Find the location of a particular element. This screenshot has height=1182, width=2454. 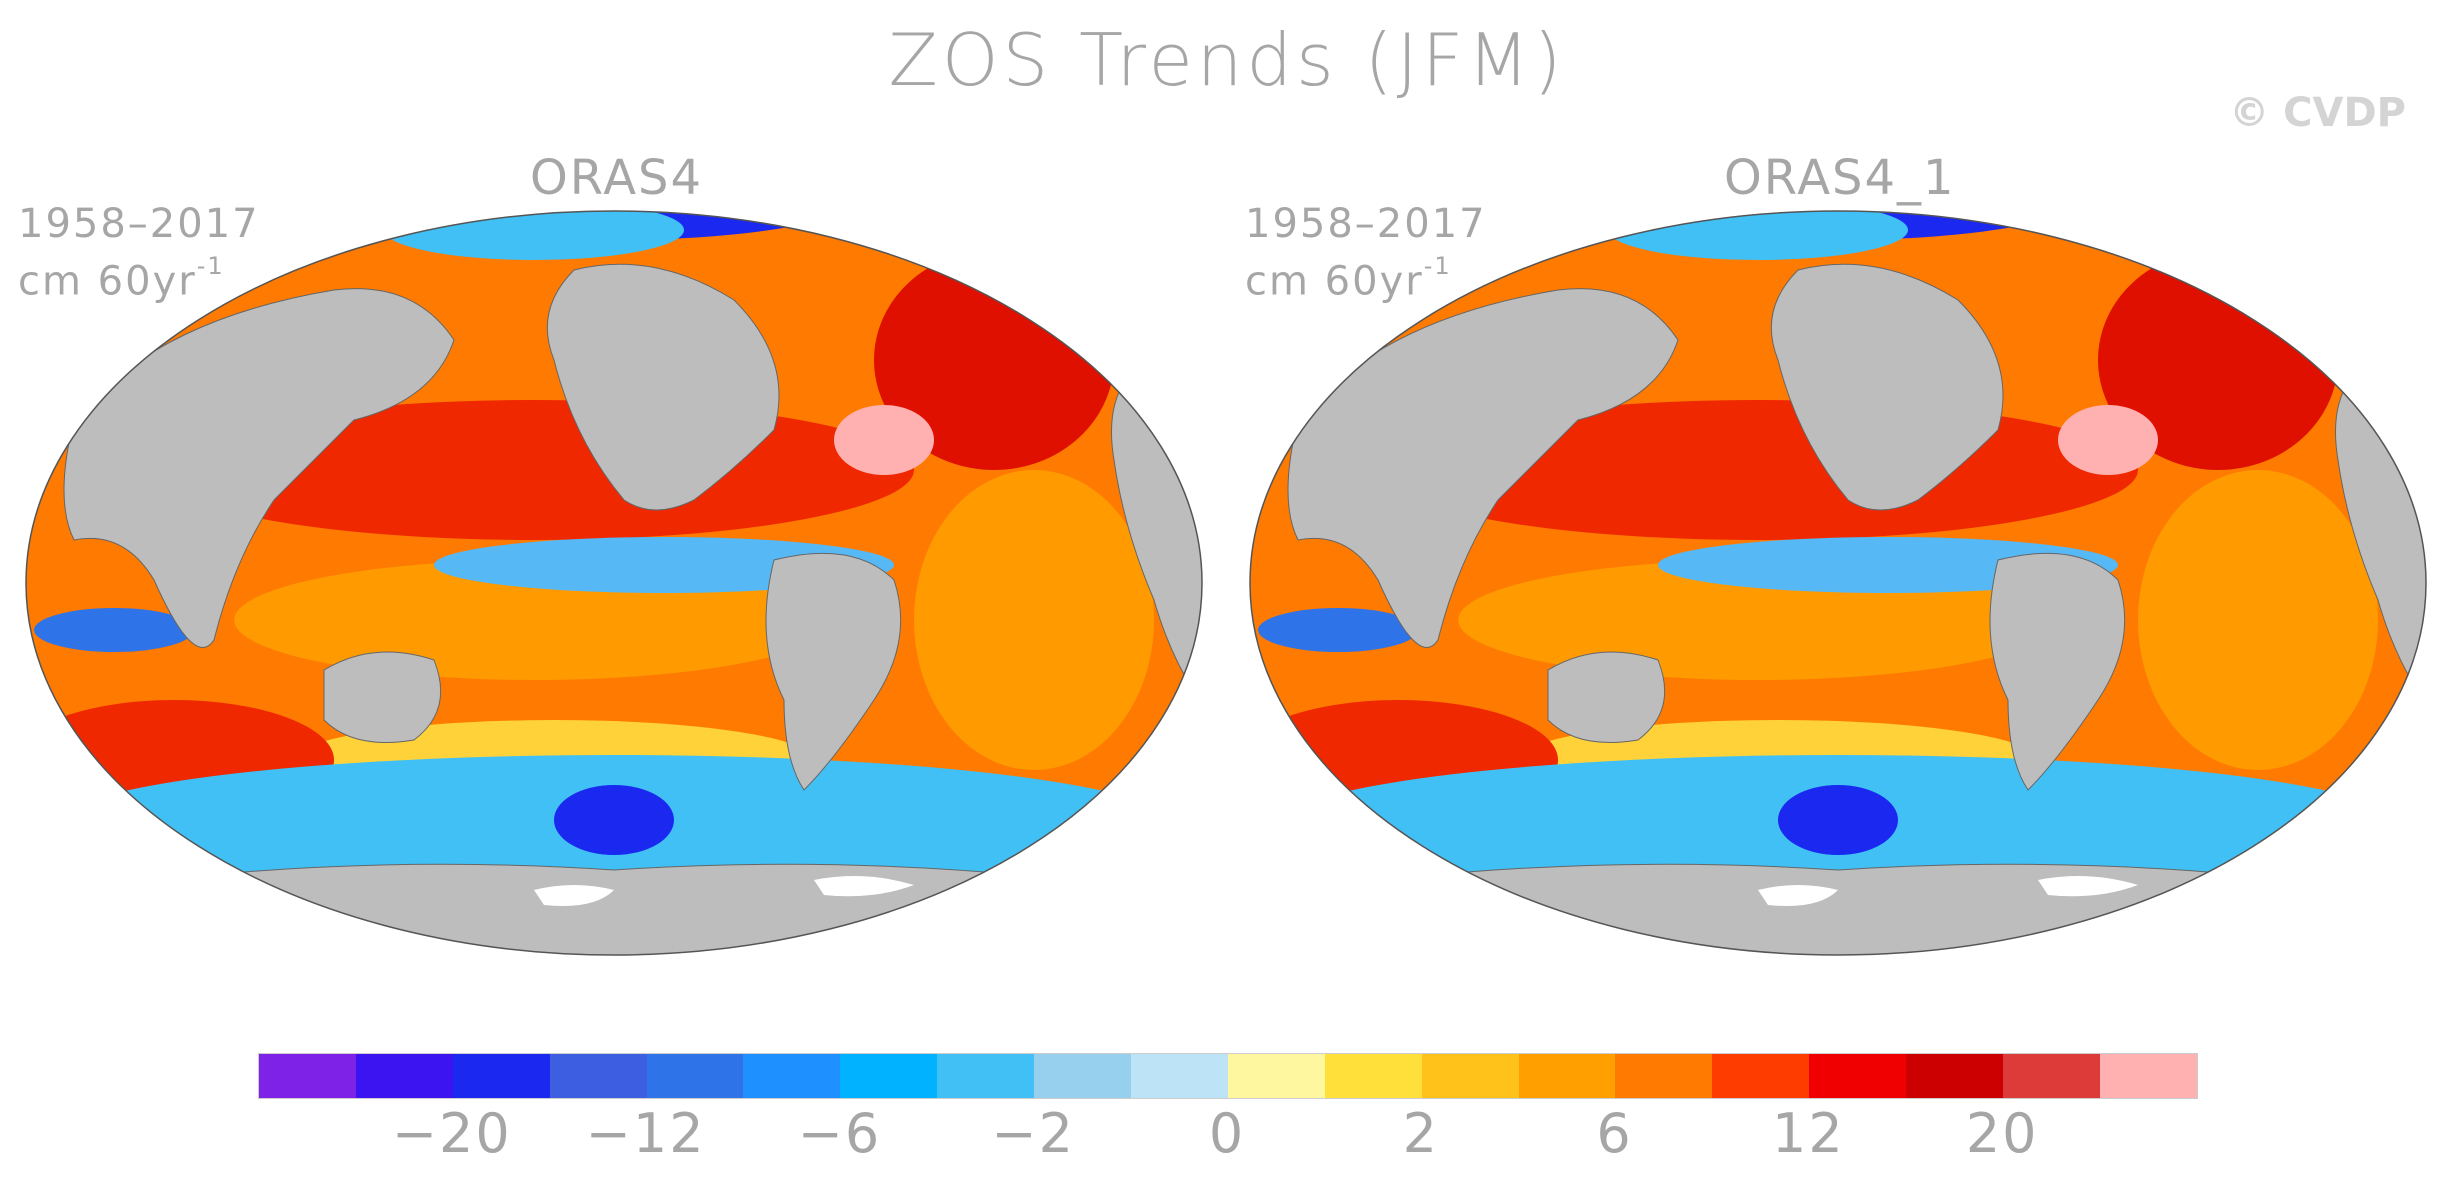

period-label-oras4-1: 1958–2017 cm 60yr-1 is located at coordinates (1366, 252).